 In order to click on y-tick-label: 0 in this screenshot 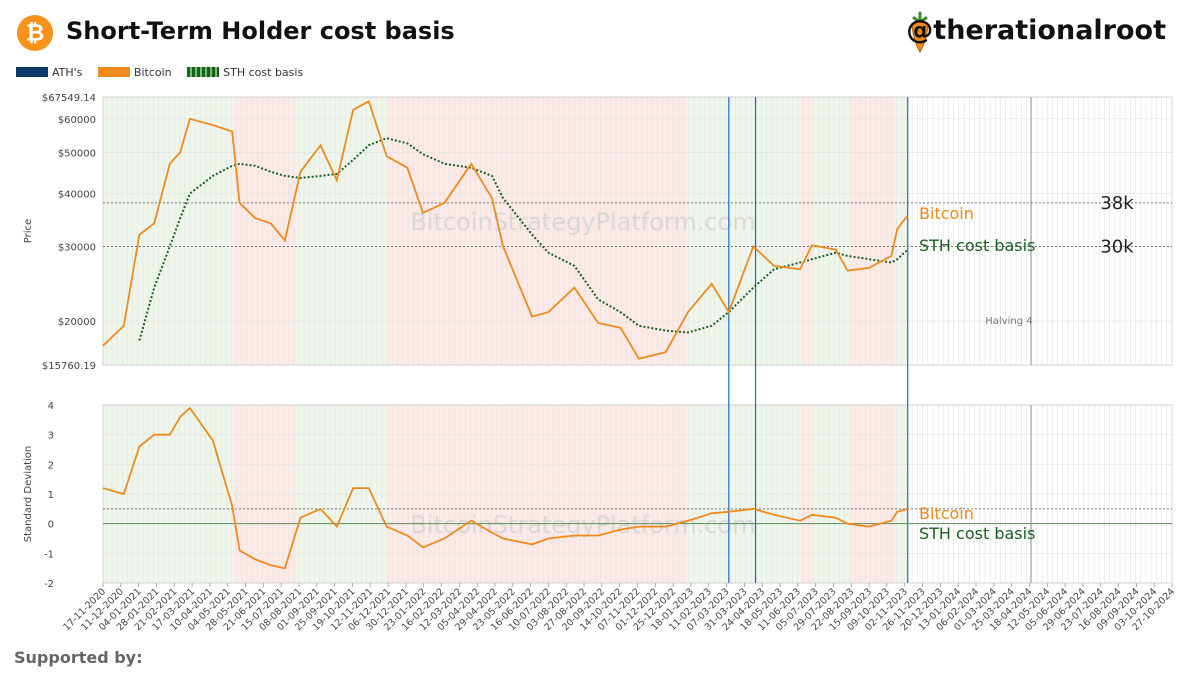, I will do `click(51, 525)`.